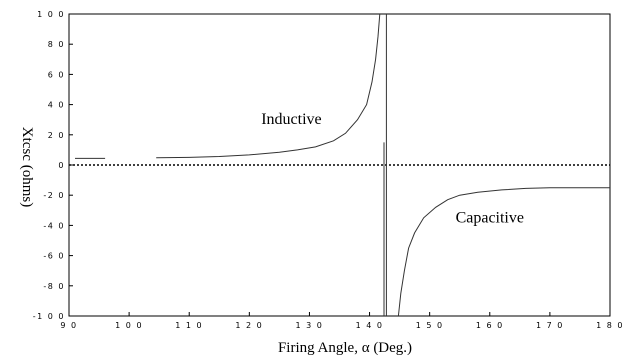 This screenshot has width=624, height=358. I want to click on annotations: Inductive Capacitive, so click(392, 168).